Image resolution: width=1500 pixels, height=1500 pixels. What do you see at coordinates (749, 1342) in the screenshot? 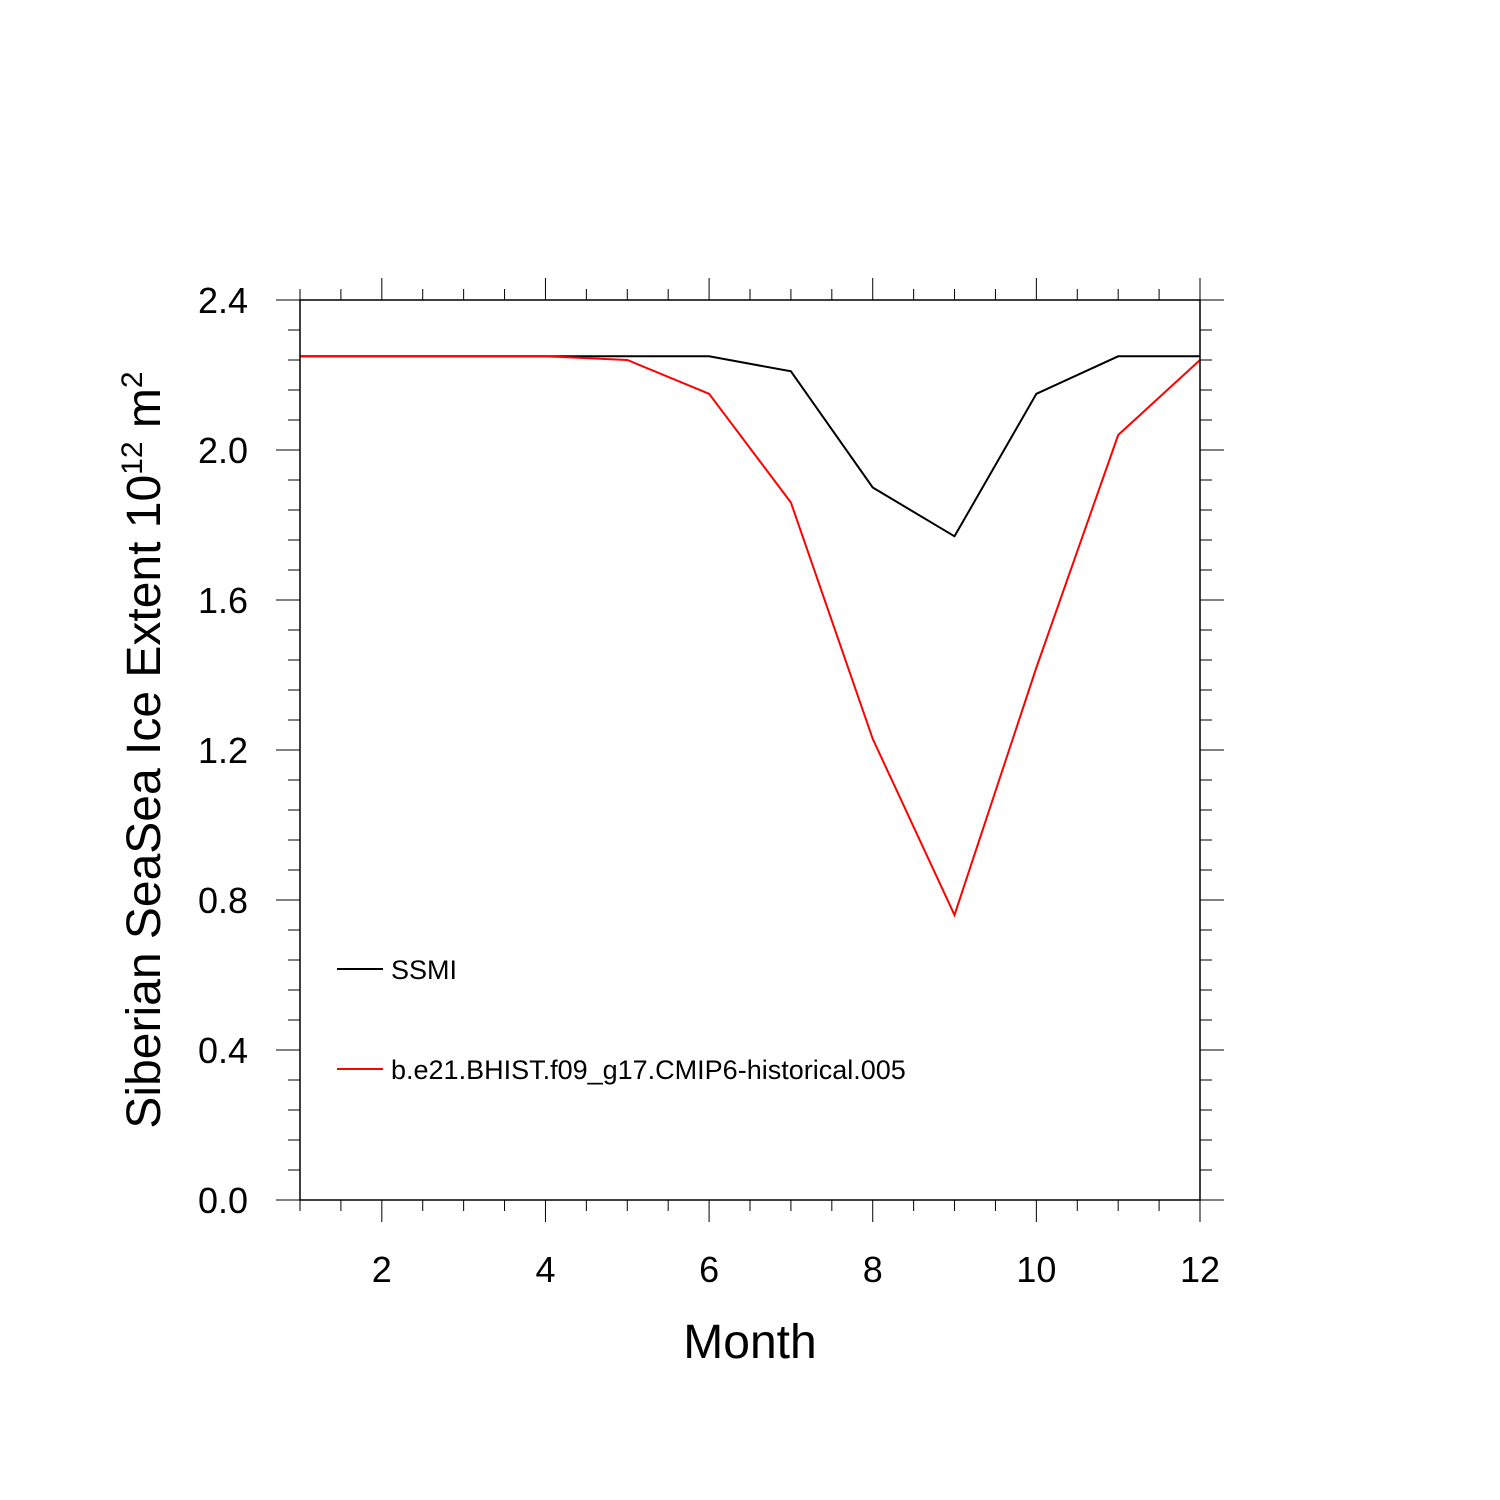
I see `x-axis-title: Month` at bounding box center [749, 1342].